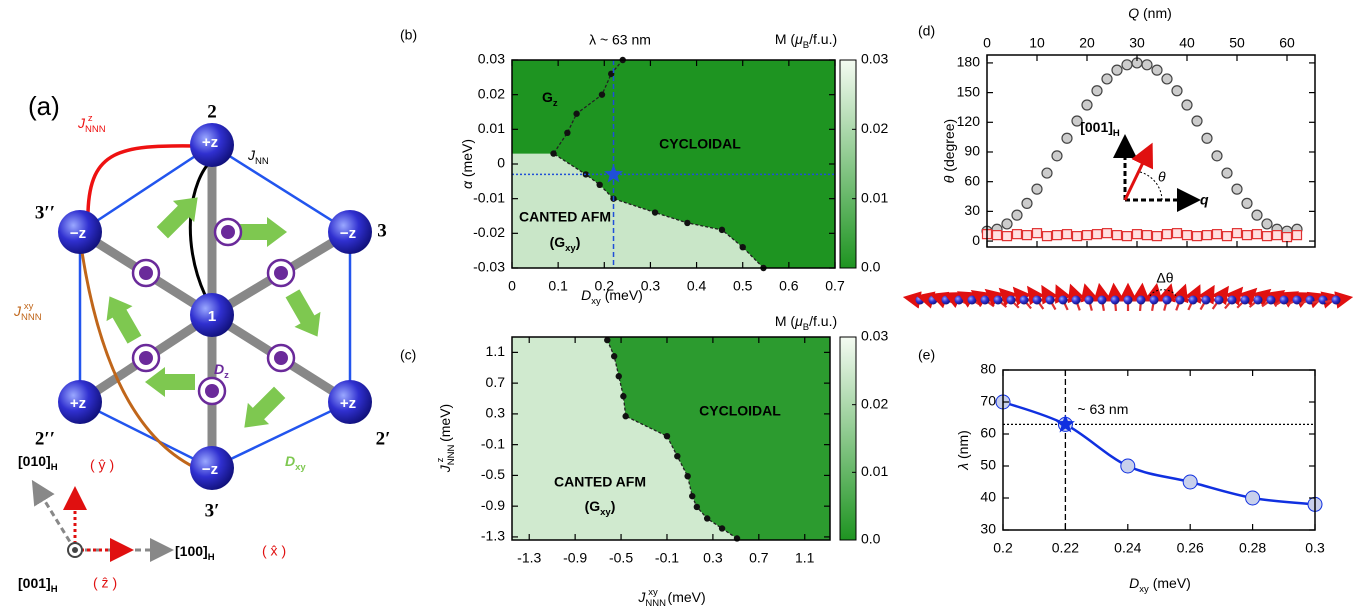 The height and width of the screenshot is (614, 1360). What do you see at coordinates (54, 515) in the screenshot?
I see `axis-arrow` at bounding box center [54, 515].